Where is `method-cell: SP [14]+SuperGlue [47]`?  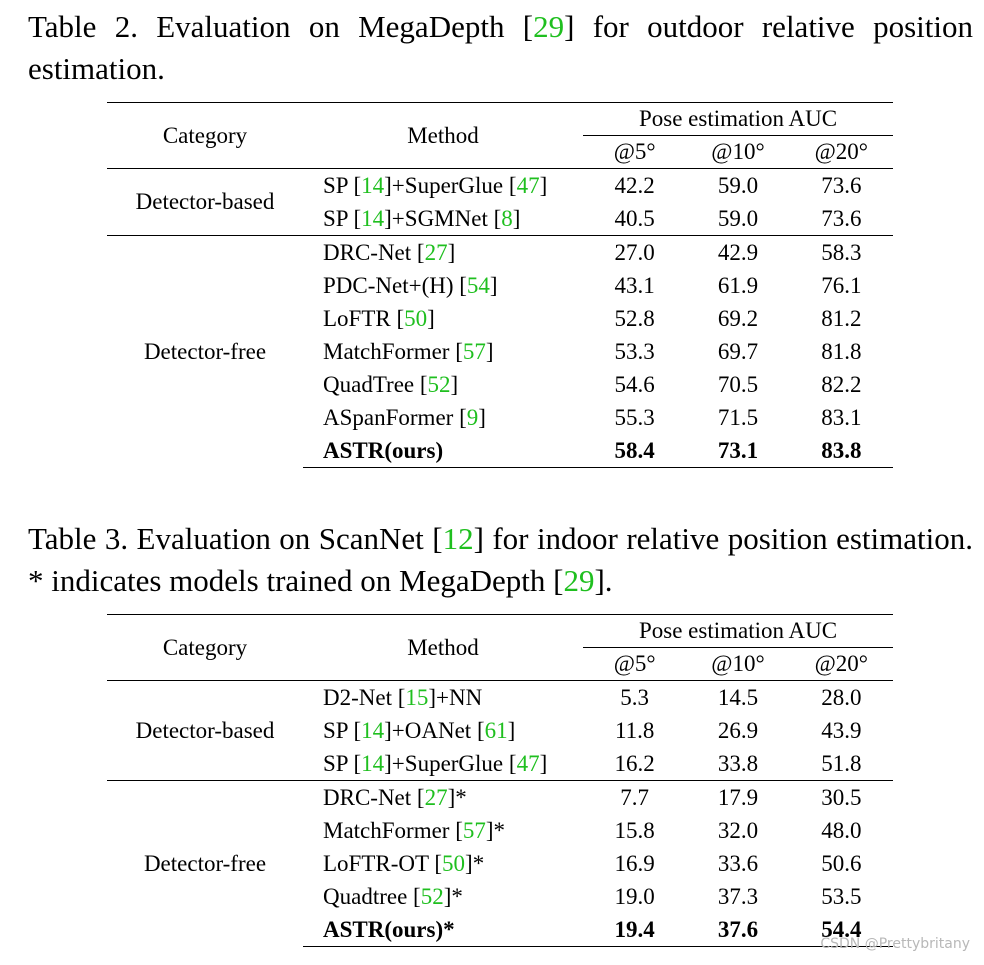
method-cell: SP [14]+SuperGlue [47] is located at coordinates (443, 185).